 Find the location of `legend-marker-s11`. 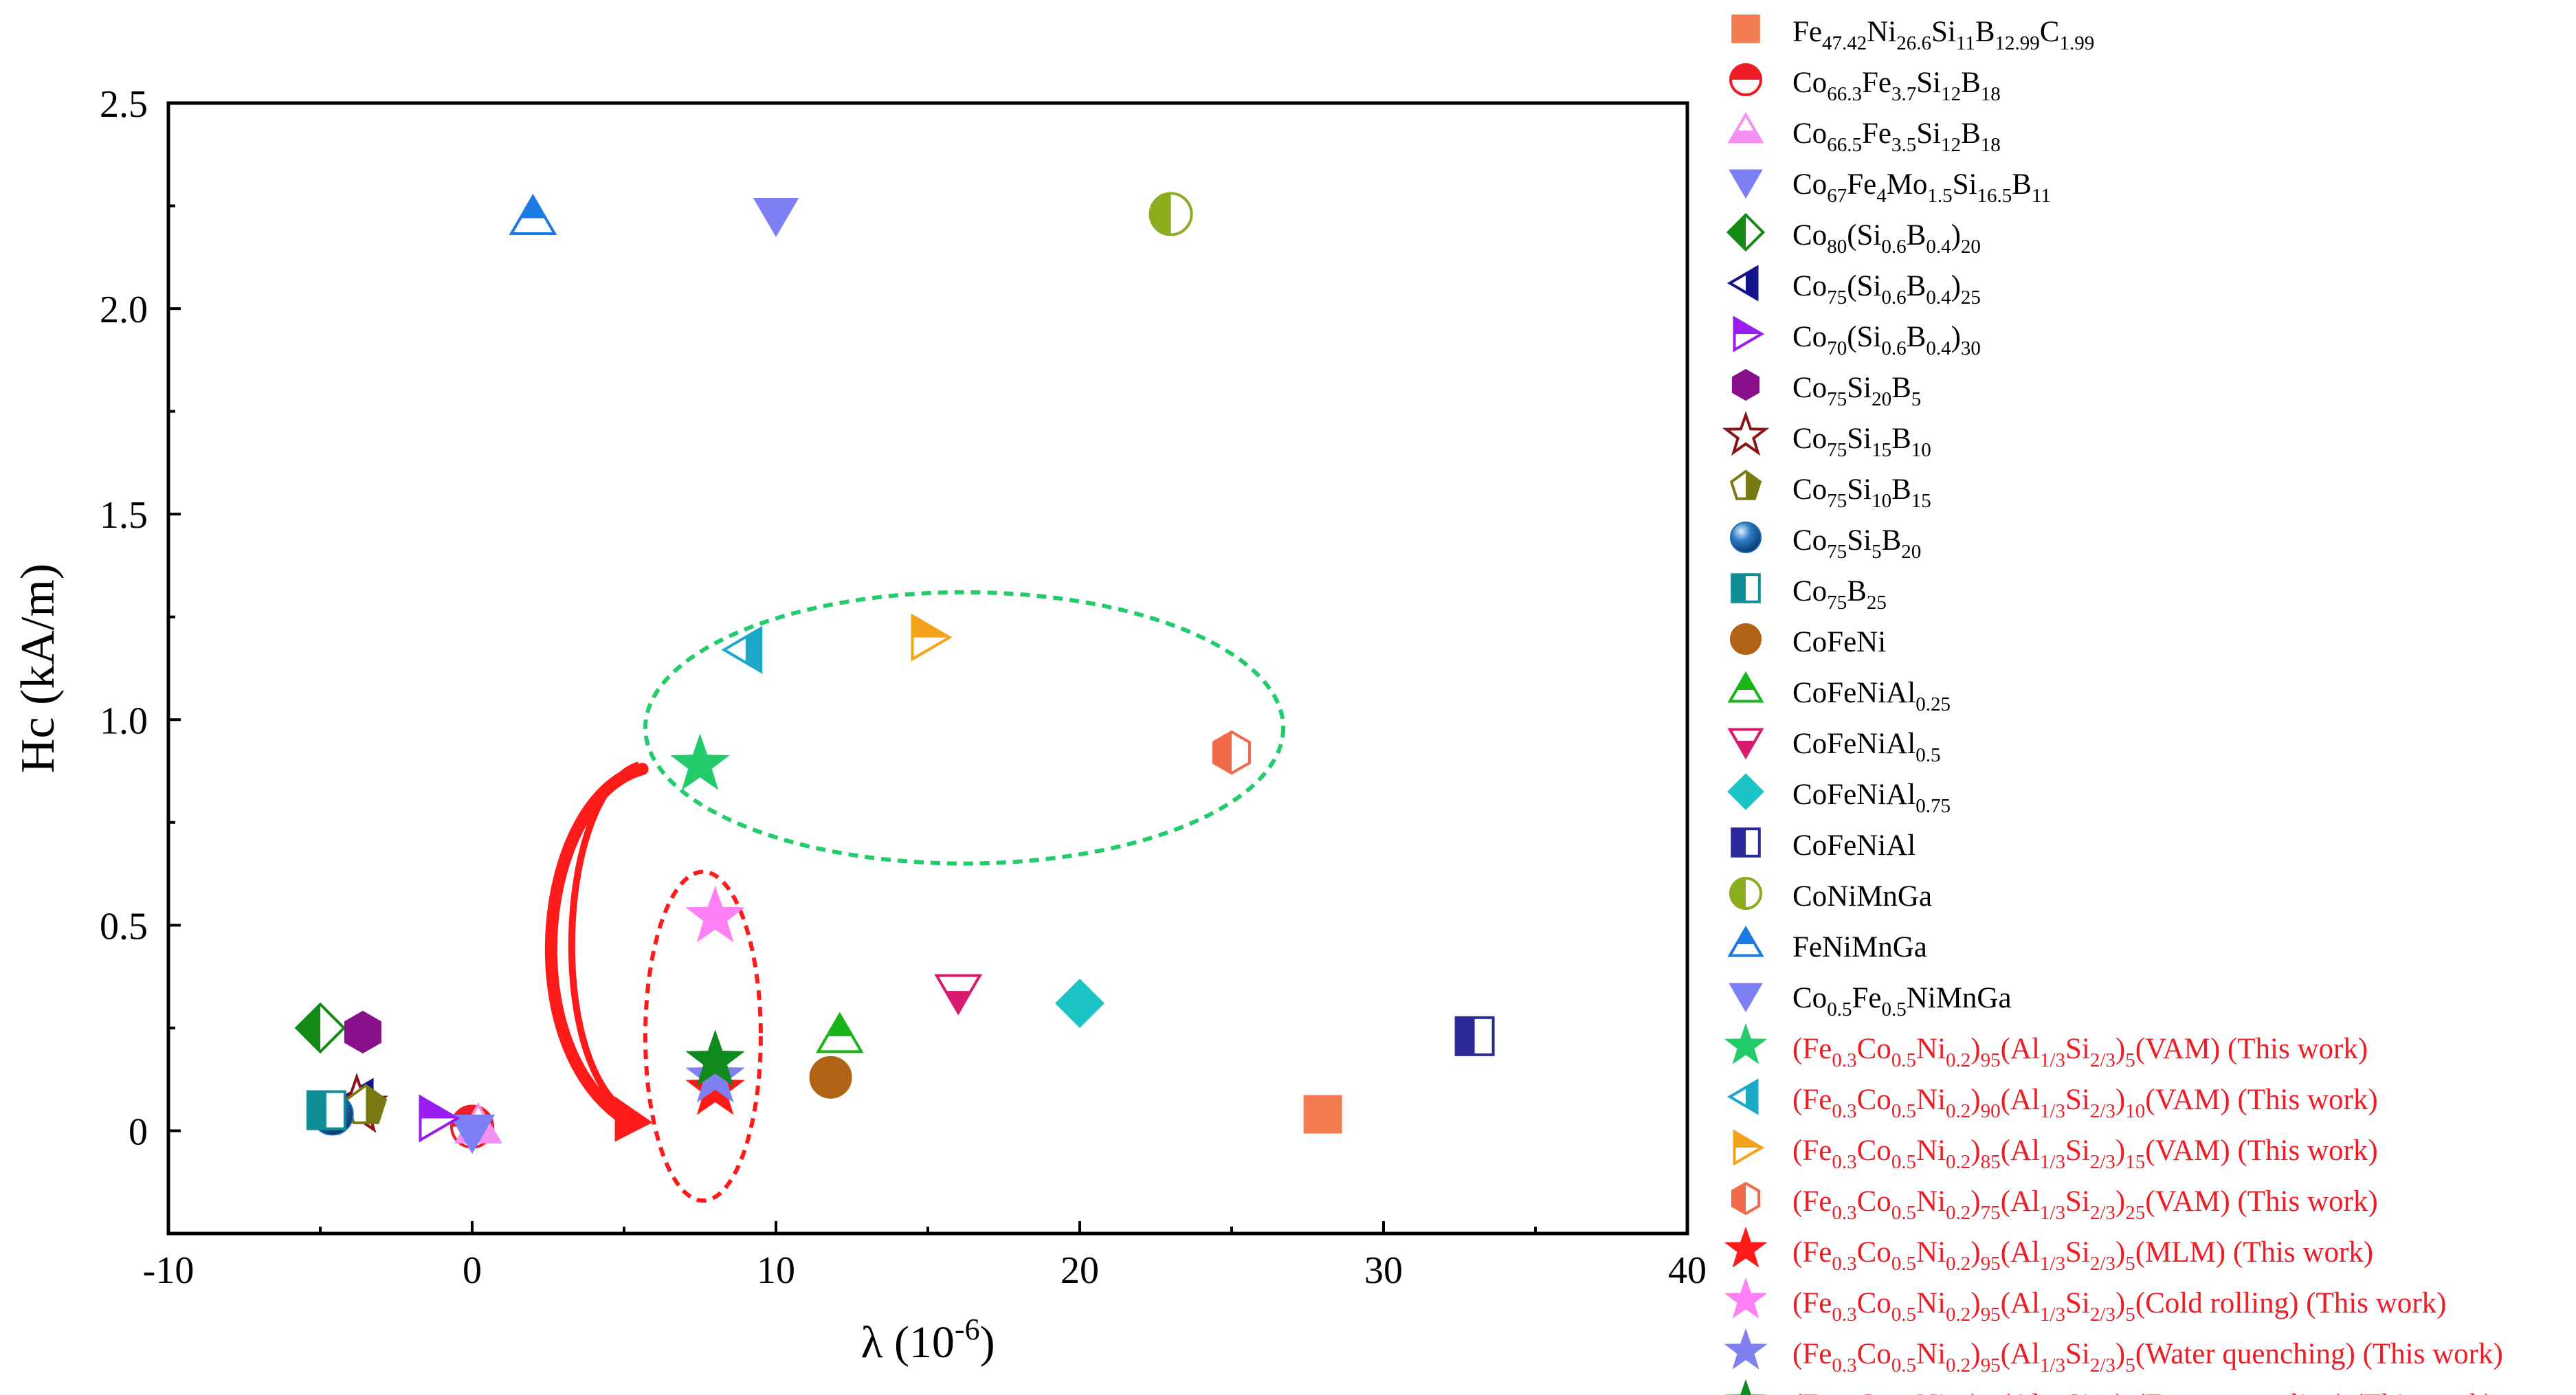

legend-marker-s11 is located at coordinates (1746, 537).